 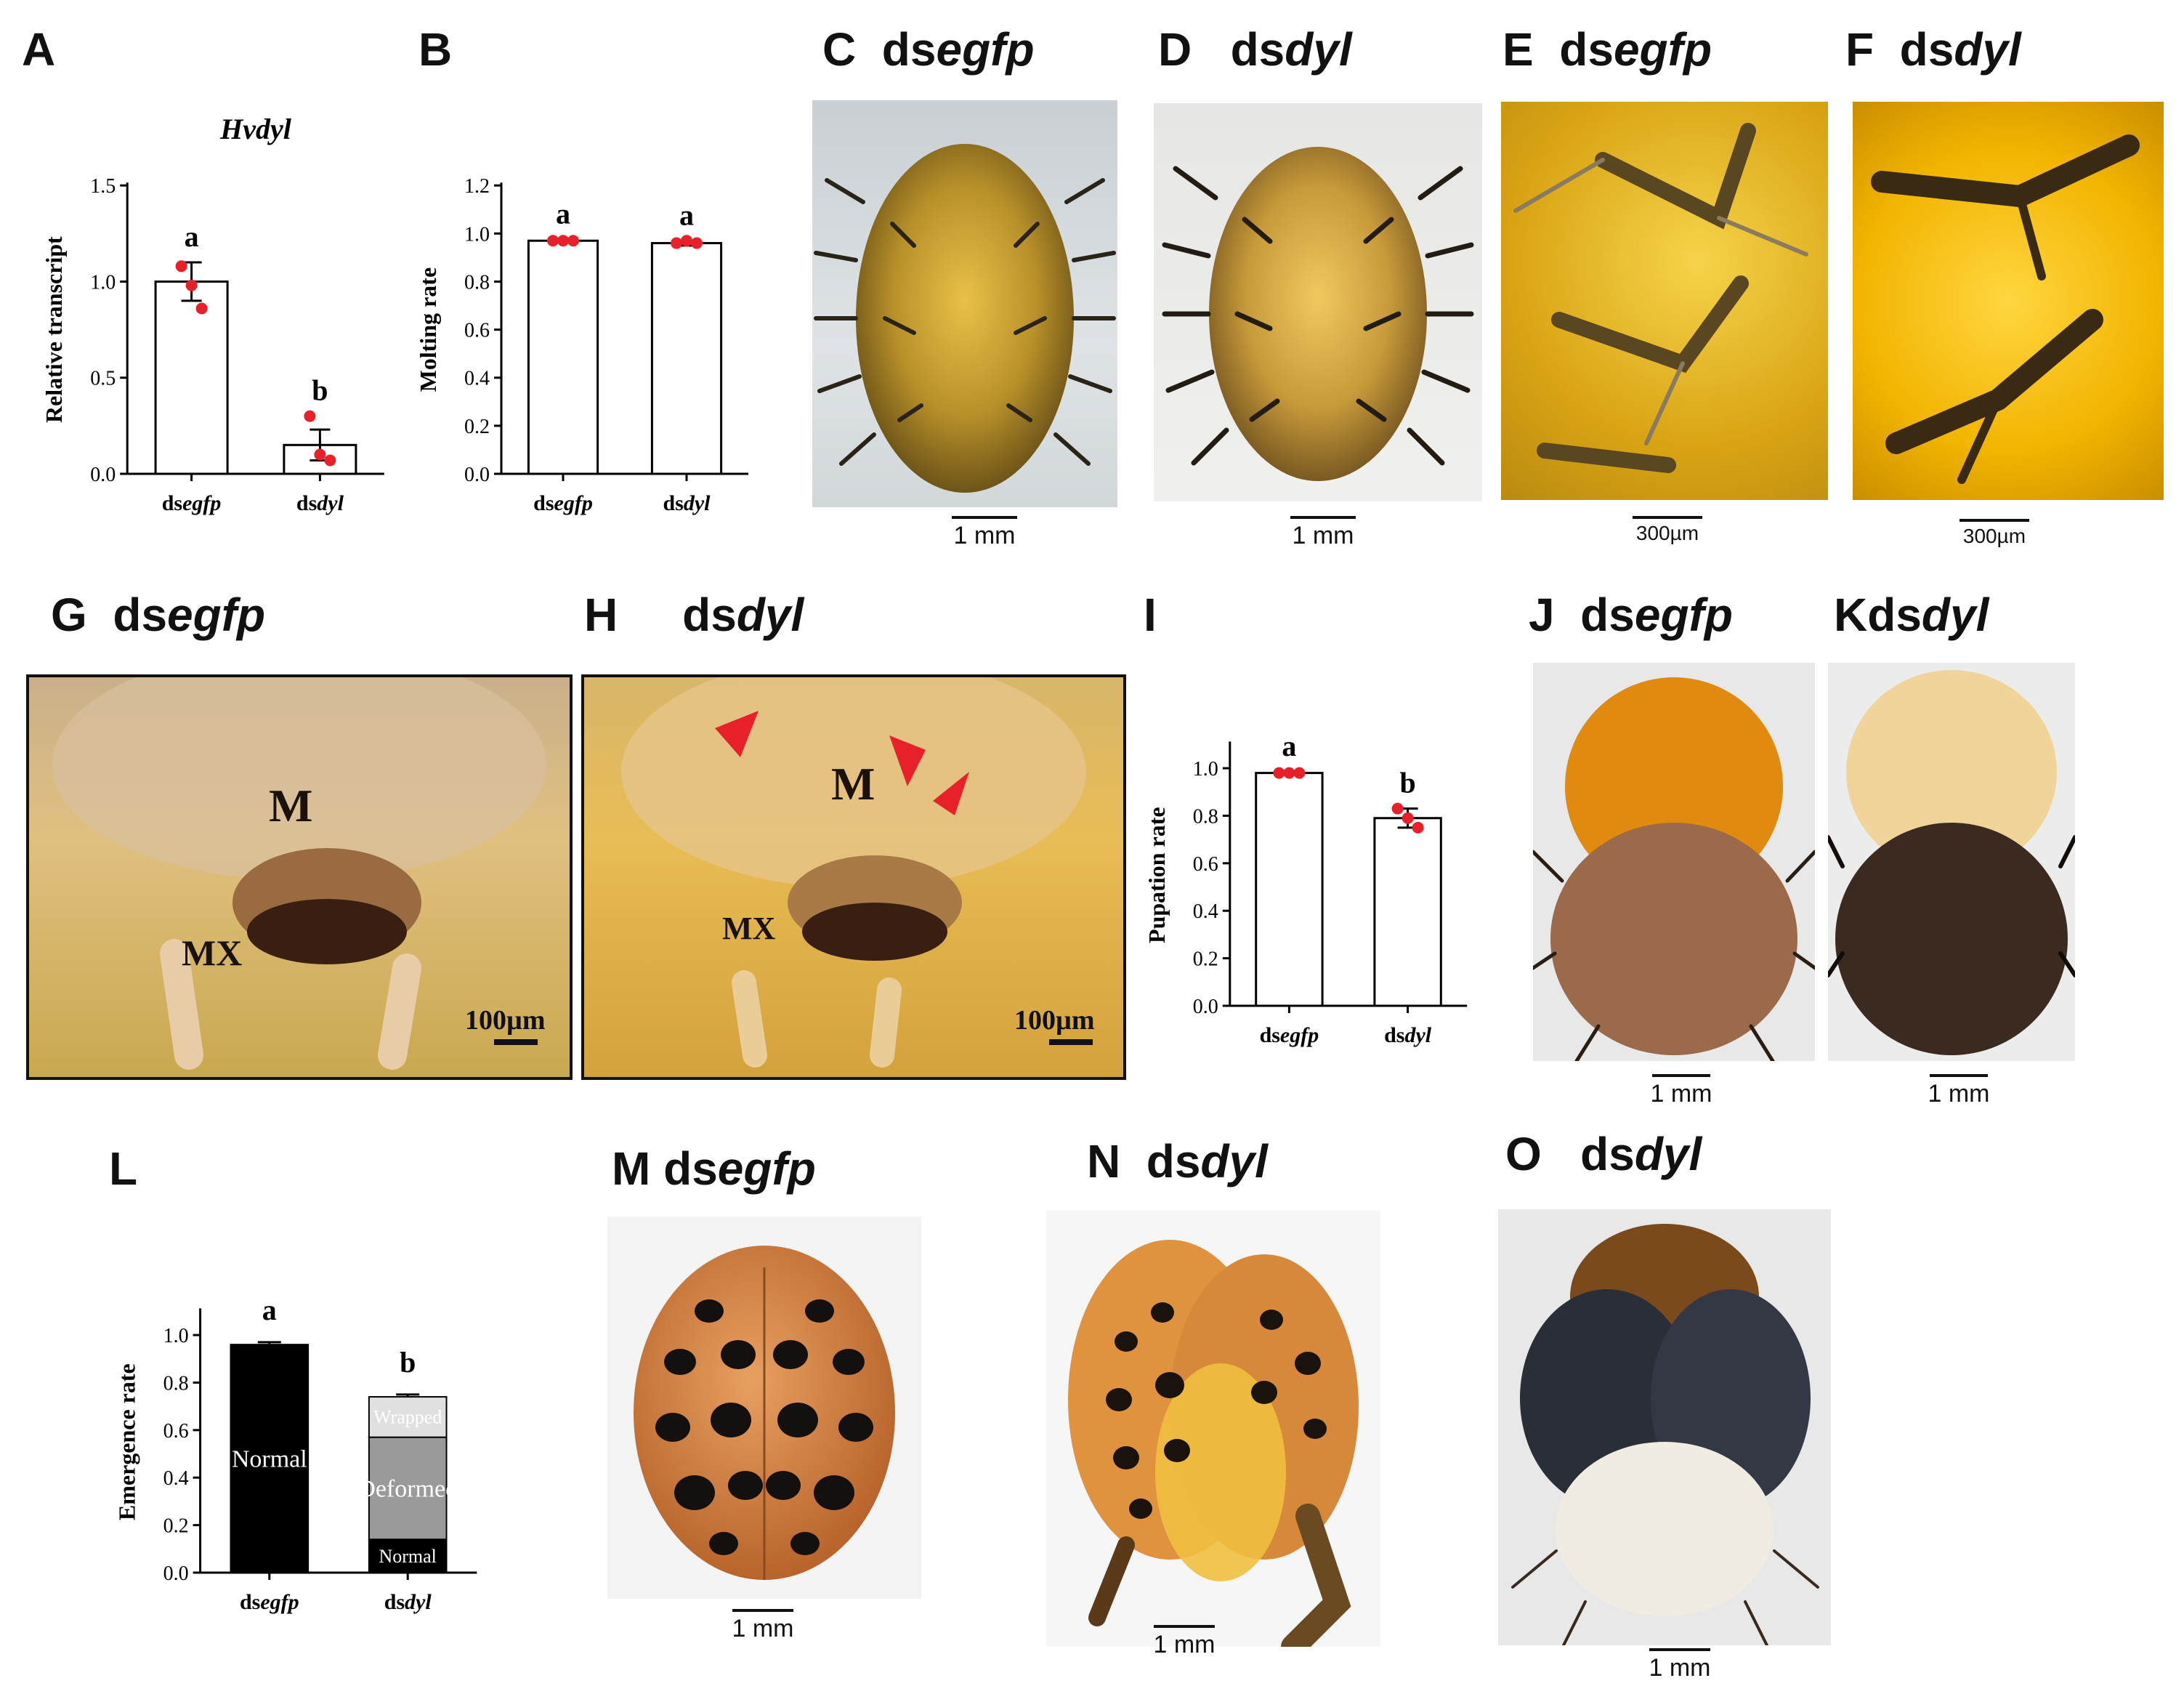 What do you see at coordinates (1679, 1665) in the screenshot?
I see `scale-bar-o: 1 mm` at bounding box center [1679, 1665].